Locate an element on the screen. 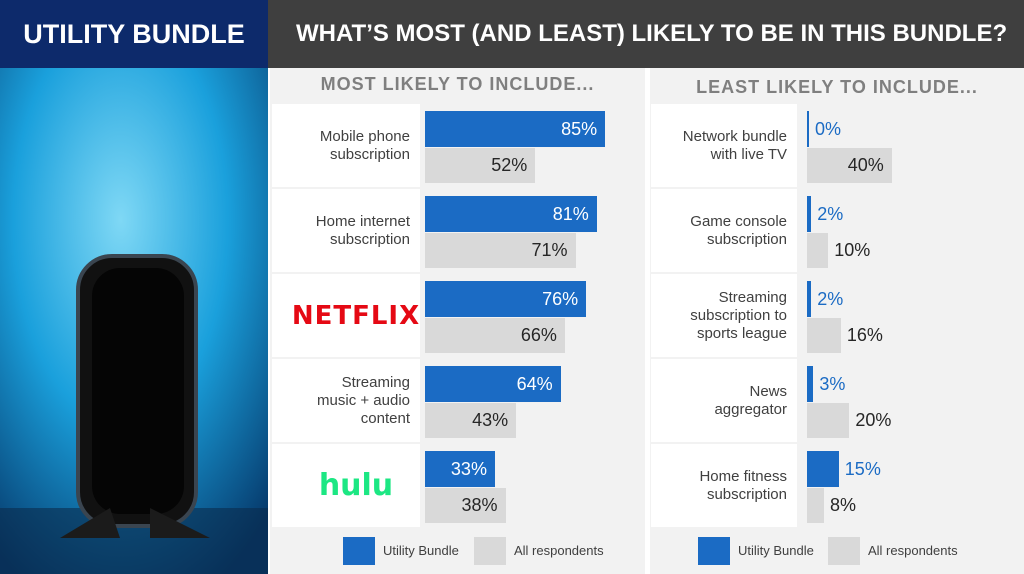  value-label: 3% is located at coordinates (832, 384).